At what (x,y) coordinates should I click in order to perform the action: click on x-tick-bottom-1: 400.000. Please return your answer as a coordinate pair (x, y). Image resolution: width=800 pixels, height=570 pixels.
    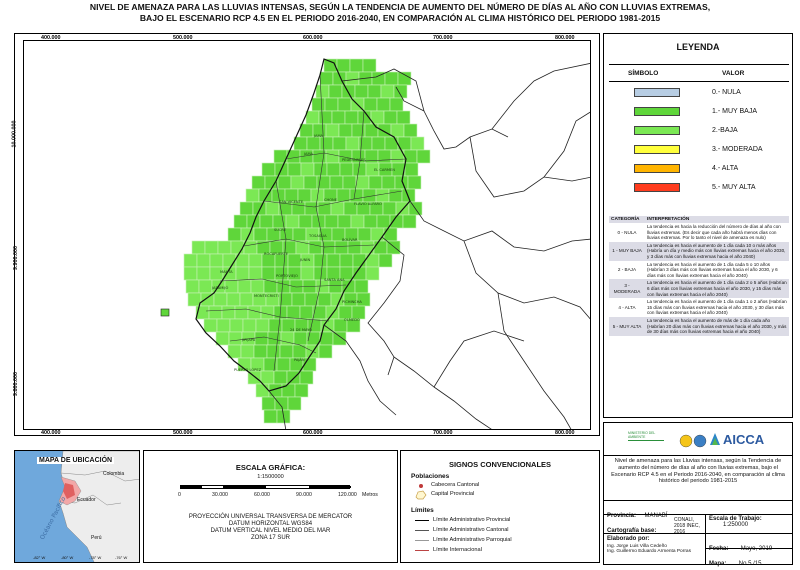
    Looking at the image, I should click on (51, 433).